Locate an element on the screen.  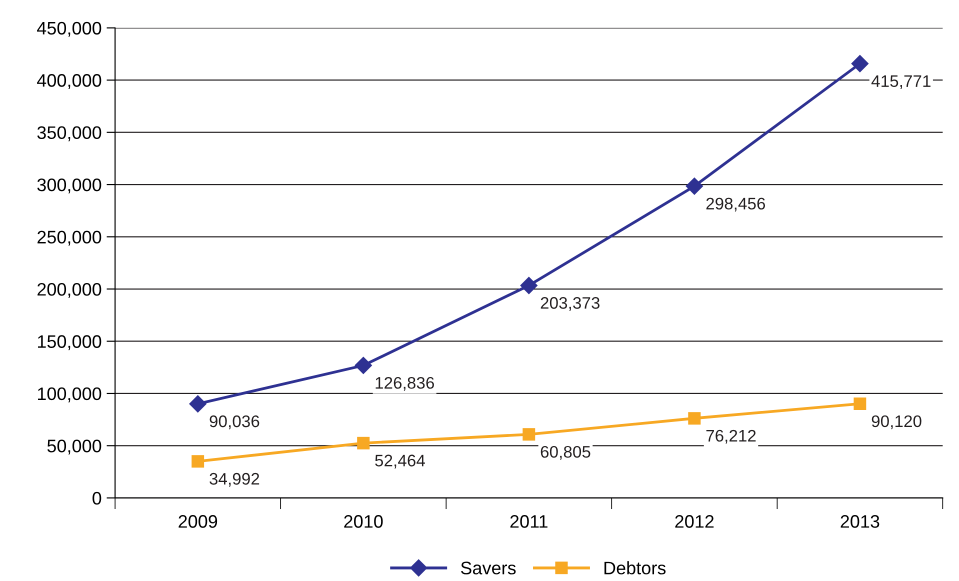
y-tick-label: 50,000 is located at coordinates (74, 447).